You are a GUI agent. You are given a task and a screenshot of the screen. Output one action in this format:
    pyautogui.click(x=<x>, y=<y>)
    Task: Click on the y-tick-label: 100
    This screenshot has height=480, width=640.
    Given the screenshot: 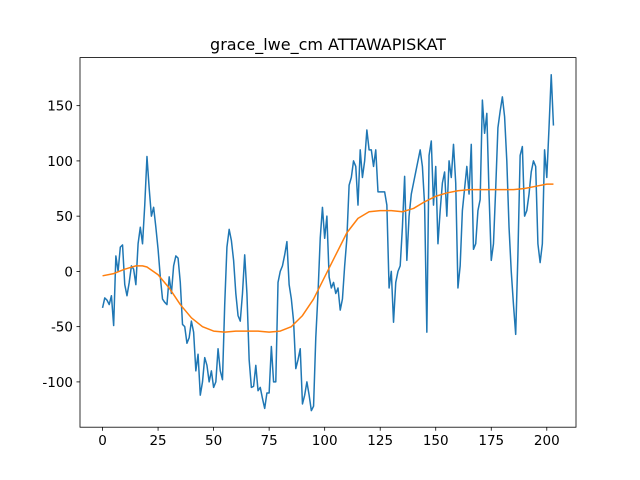 What is the action you would take?
    pyautogui.click(x=60, y=162)
    